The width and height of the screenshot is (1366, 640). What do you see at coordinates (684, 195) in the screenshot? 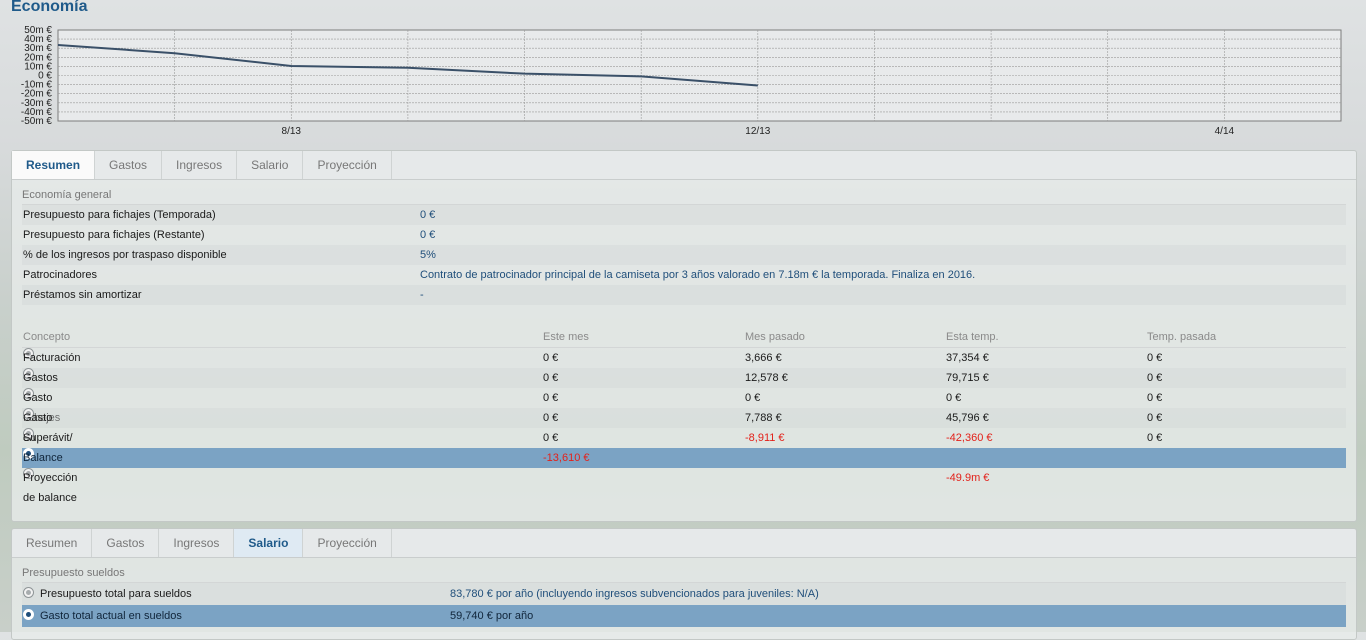
I see `section-heading: Economía general` at bounding box center [684, 195].